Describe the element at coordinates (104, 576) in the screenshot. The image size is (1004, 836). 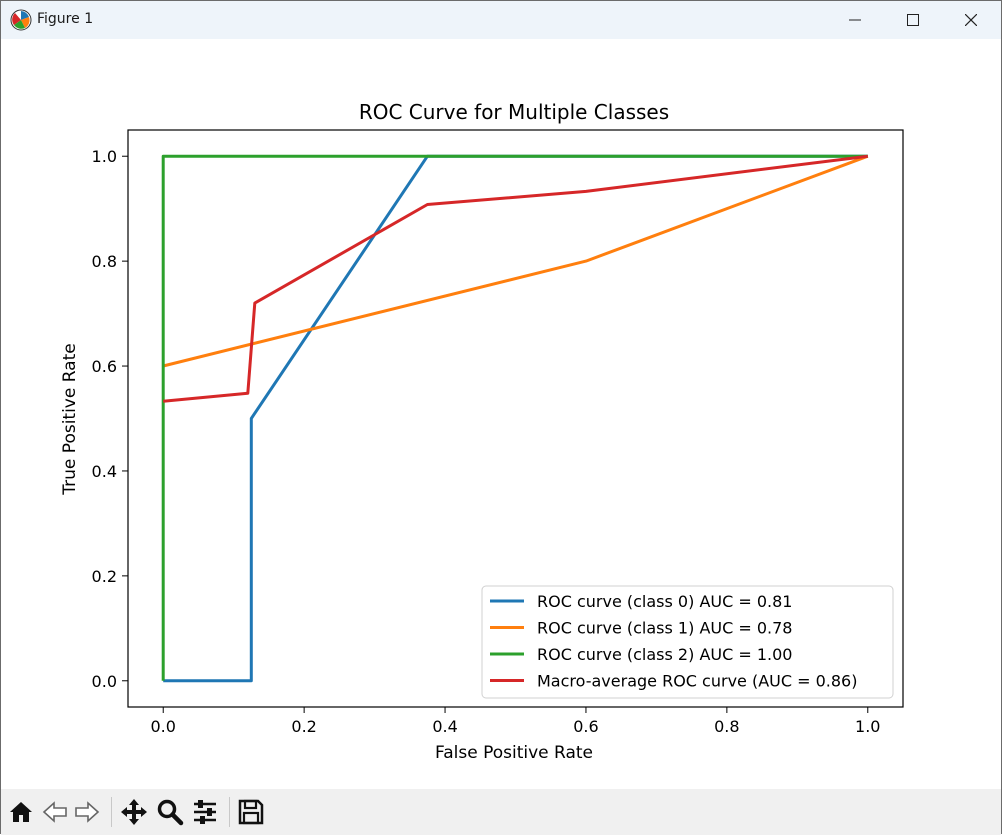
I see `y-tick-label: 0.2` at that location.